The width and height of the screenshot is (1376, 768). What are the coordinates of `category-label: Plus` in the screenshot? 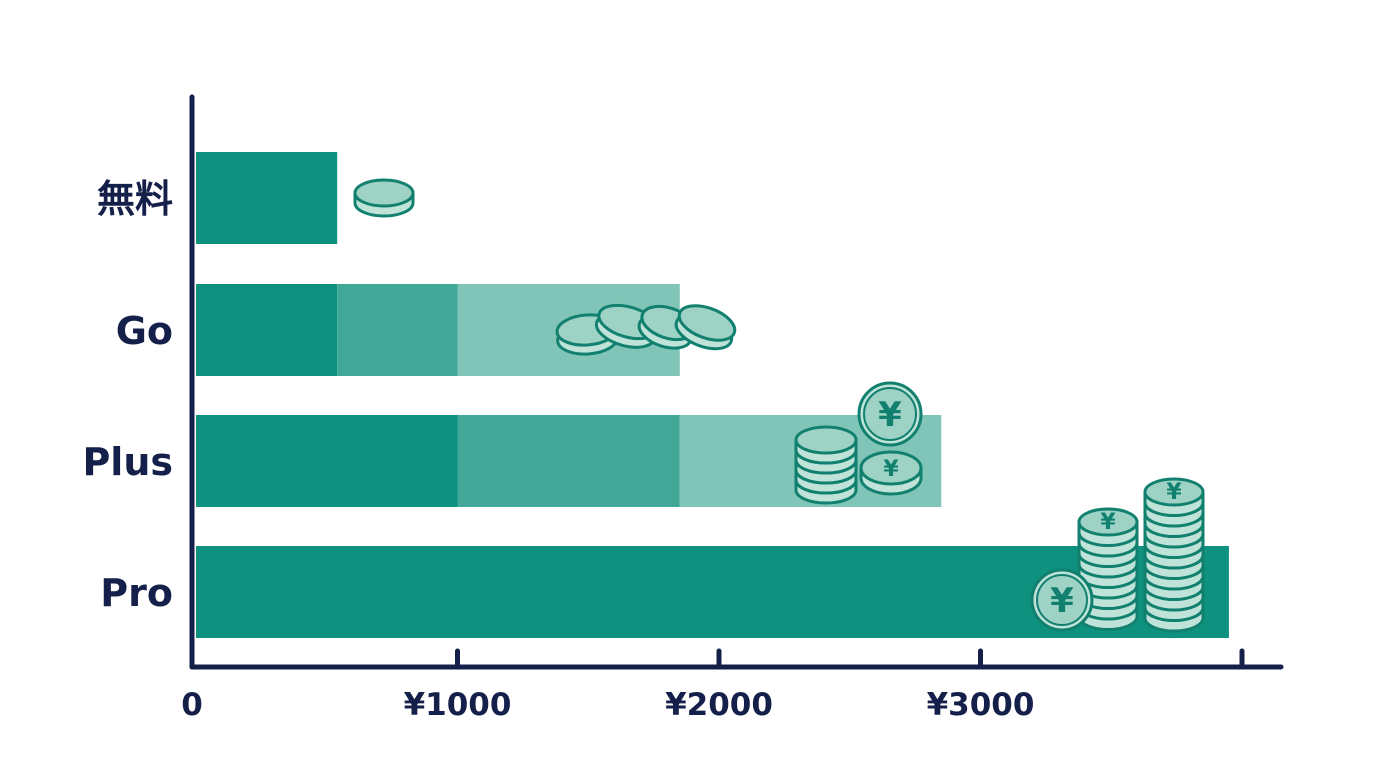 It's located at (127, 462).